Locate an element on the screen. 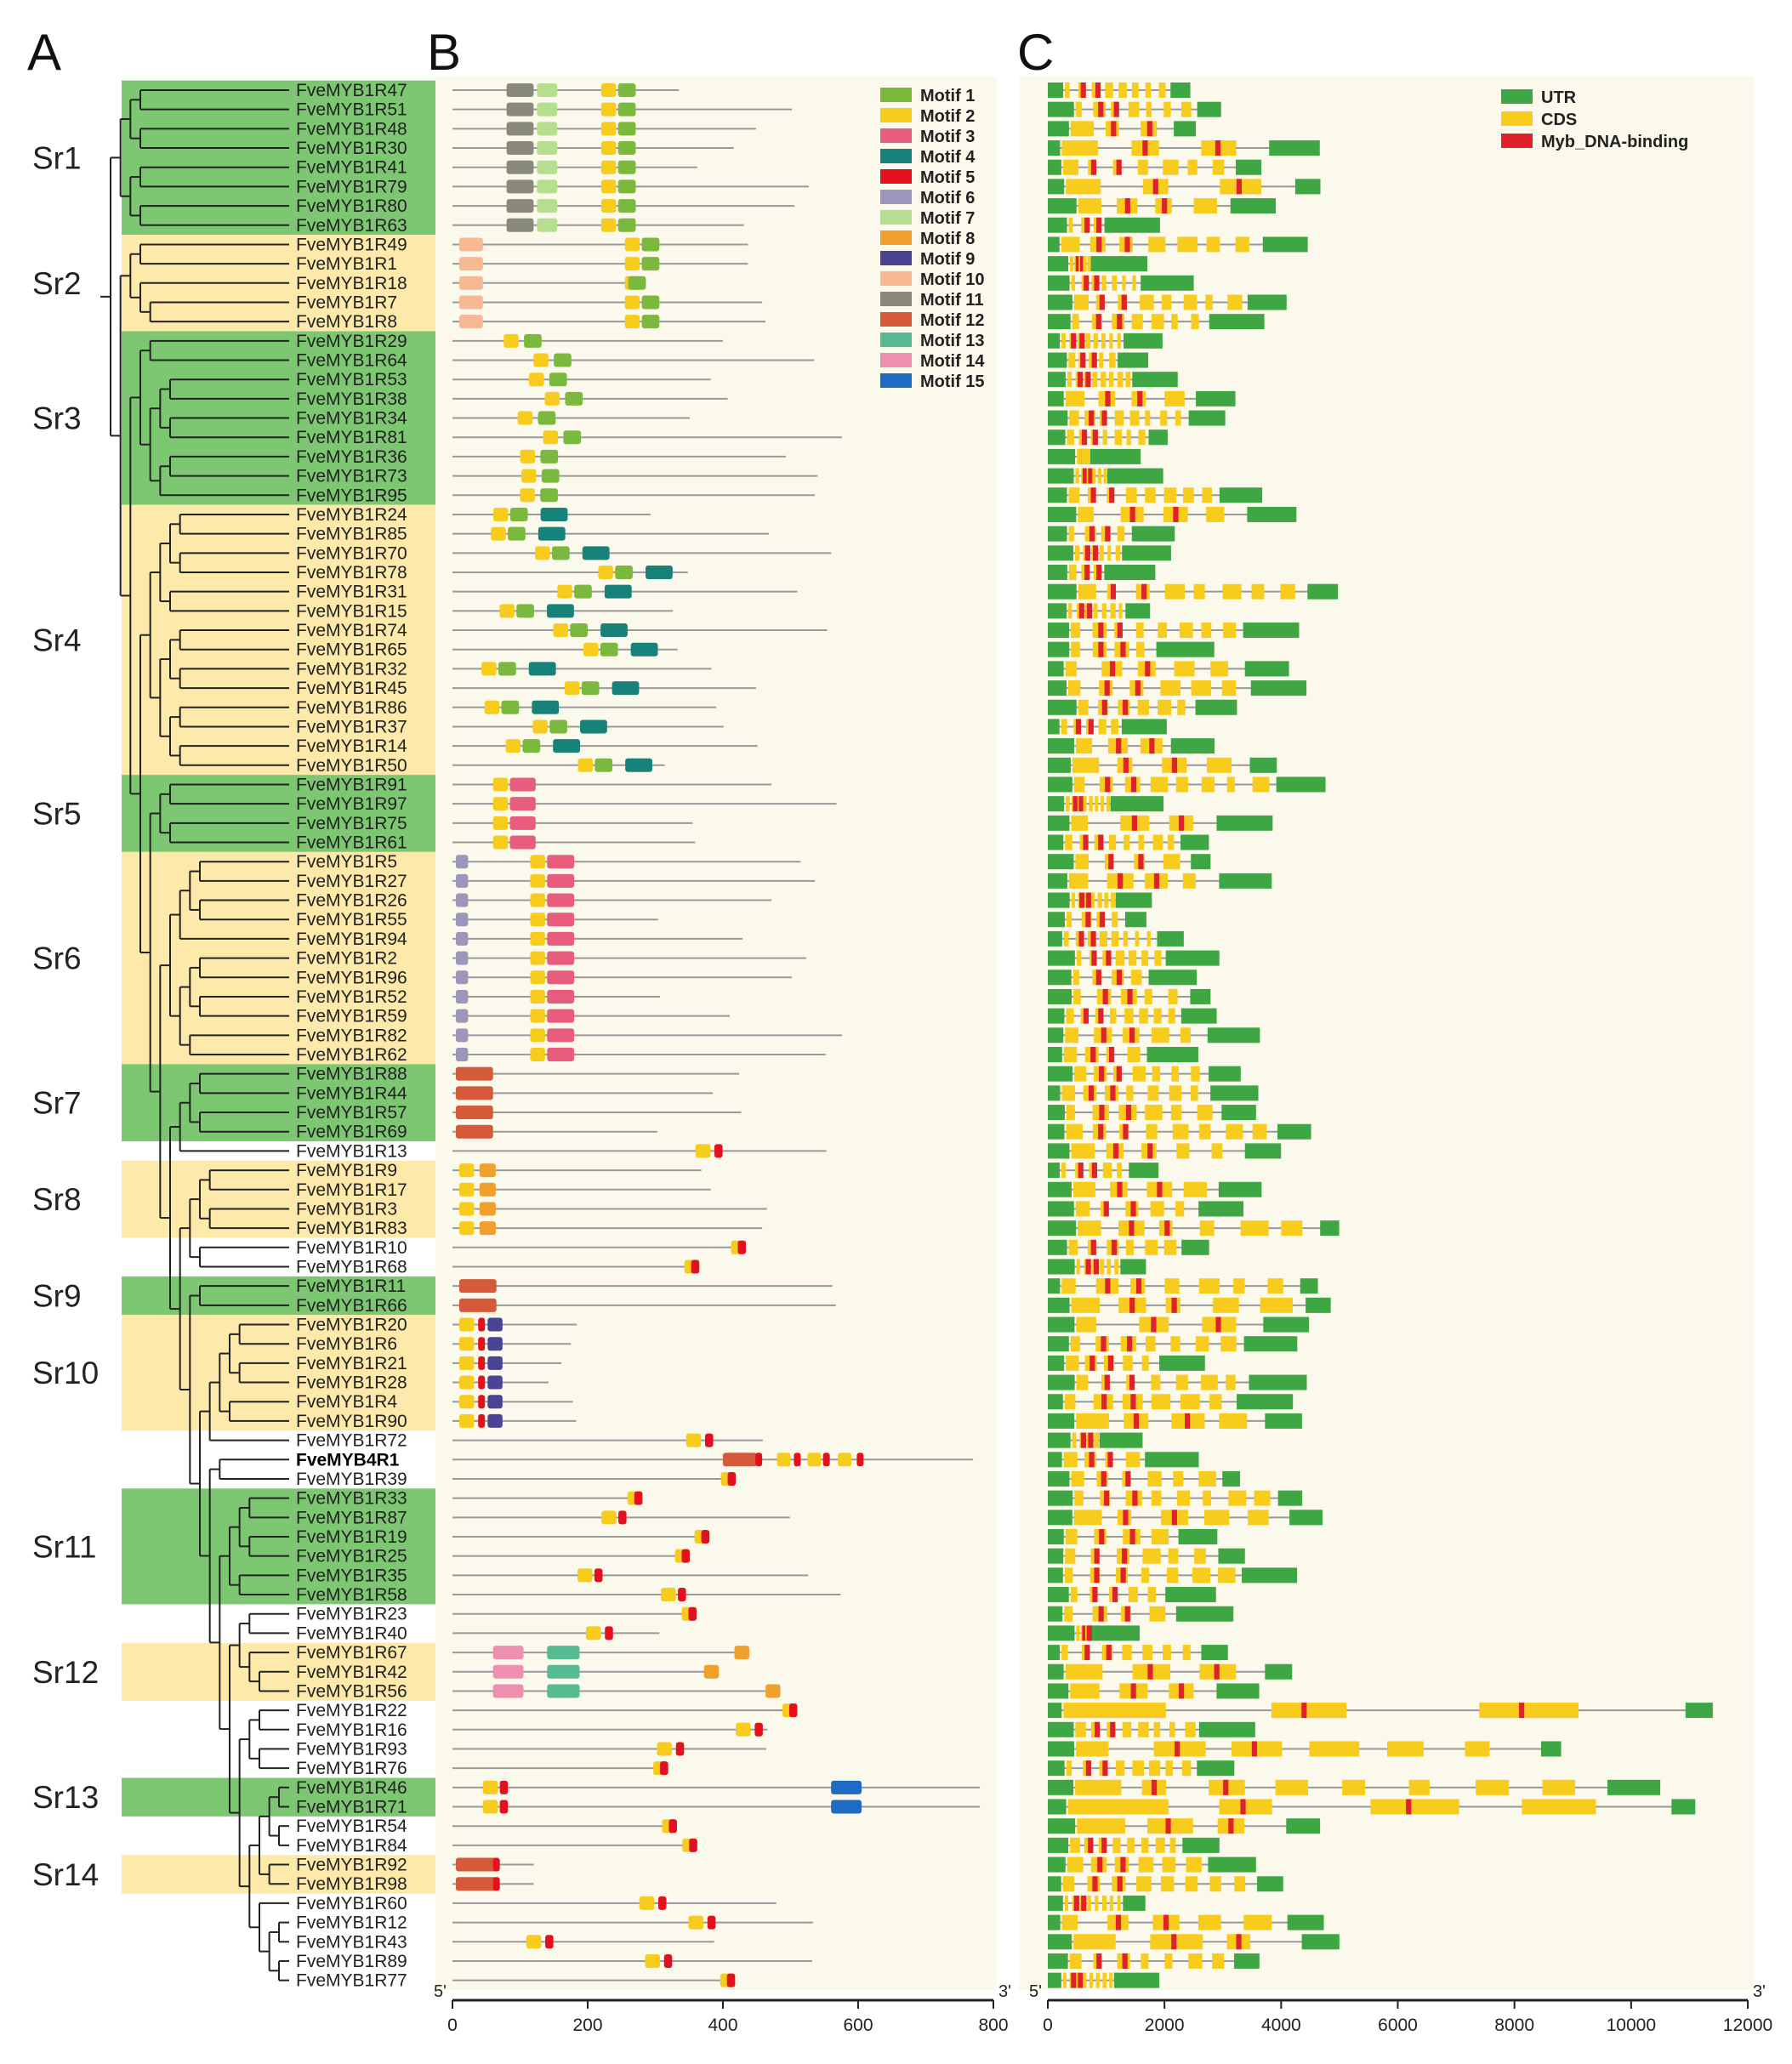 This screenshot has height=2064, width=1792. gene-label: FveMYB1R53 is located at coordinates (351, 379).